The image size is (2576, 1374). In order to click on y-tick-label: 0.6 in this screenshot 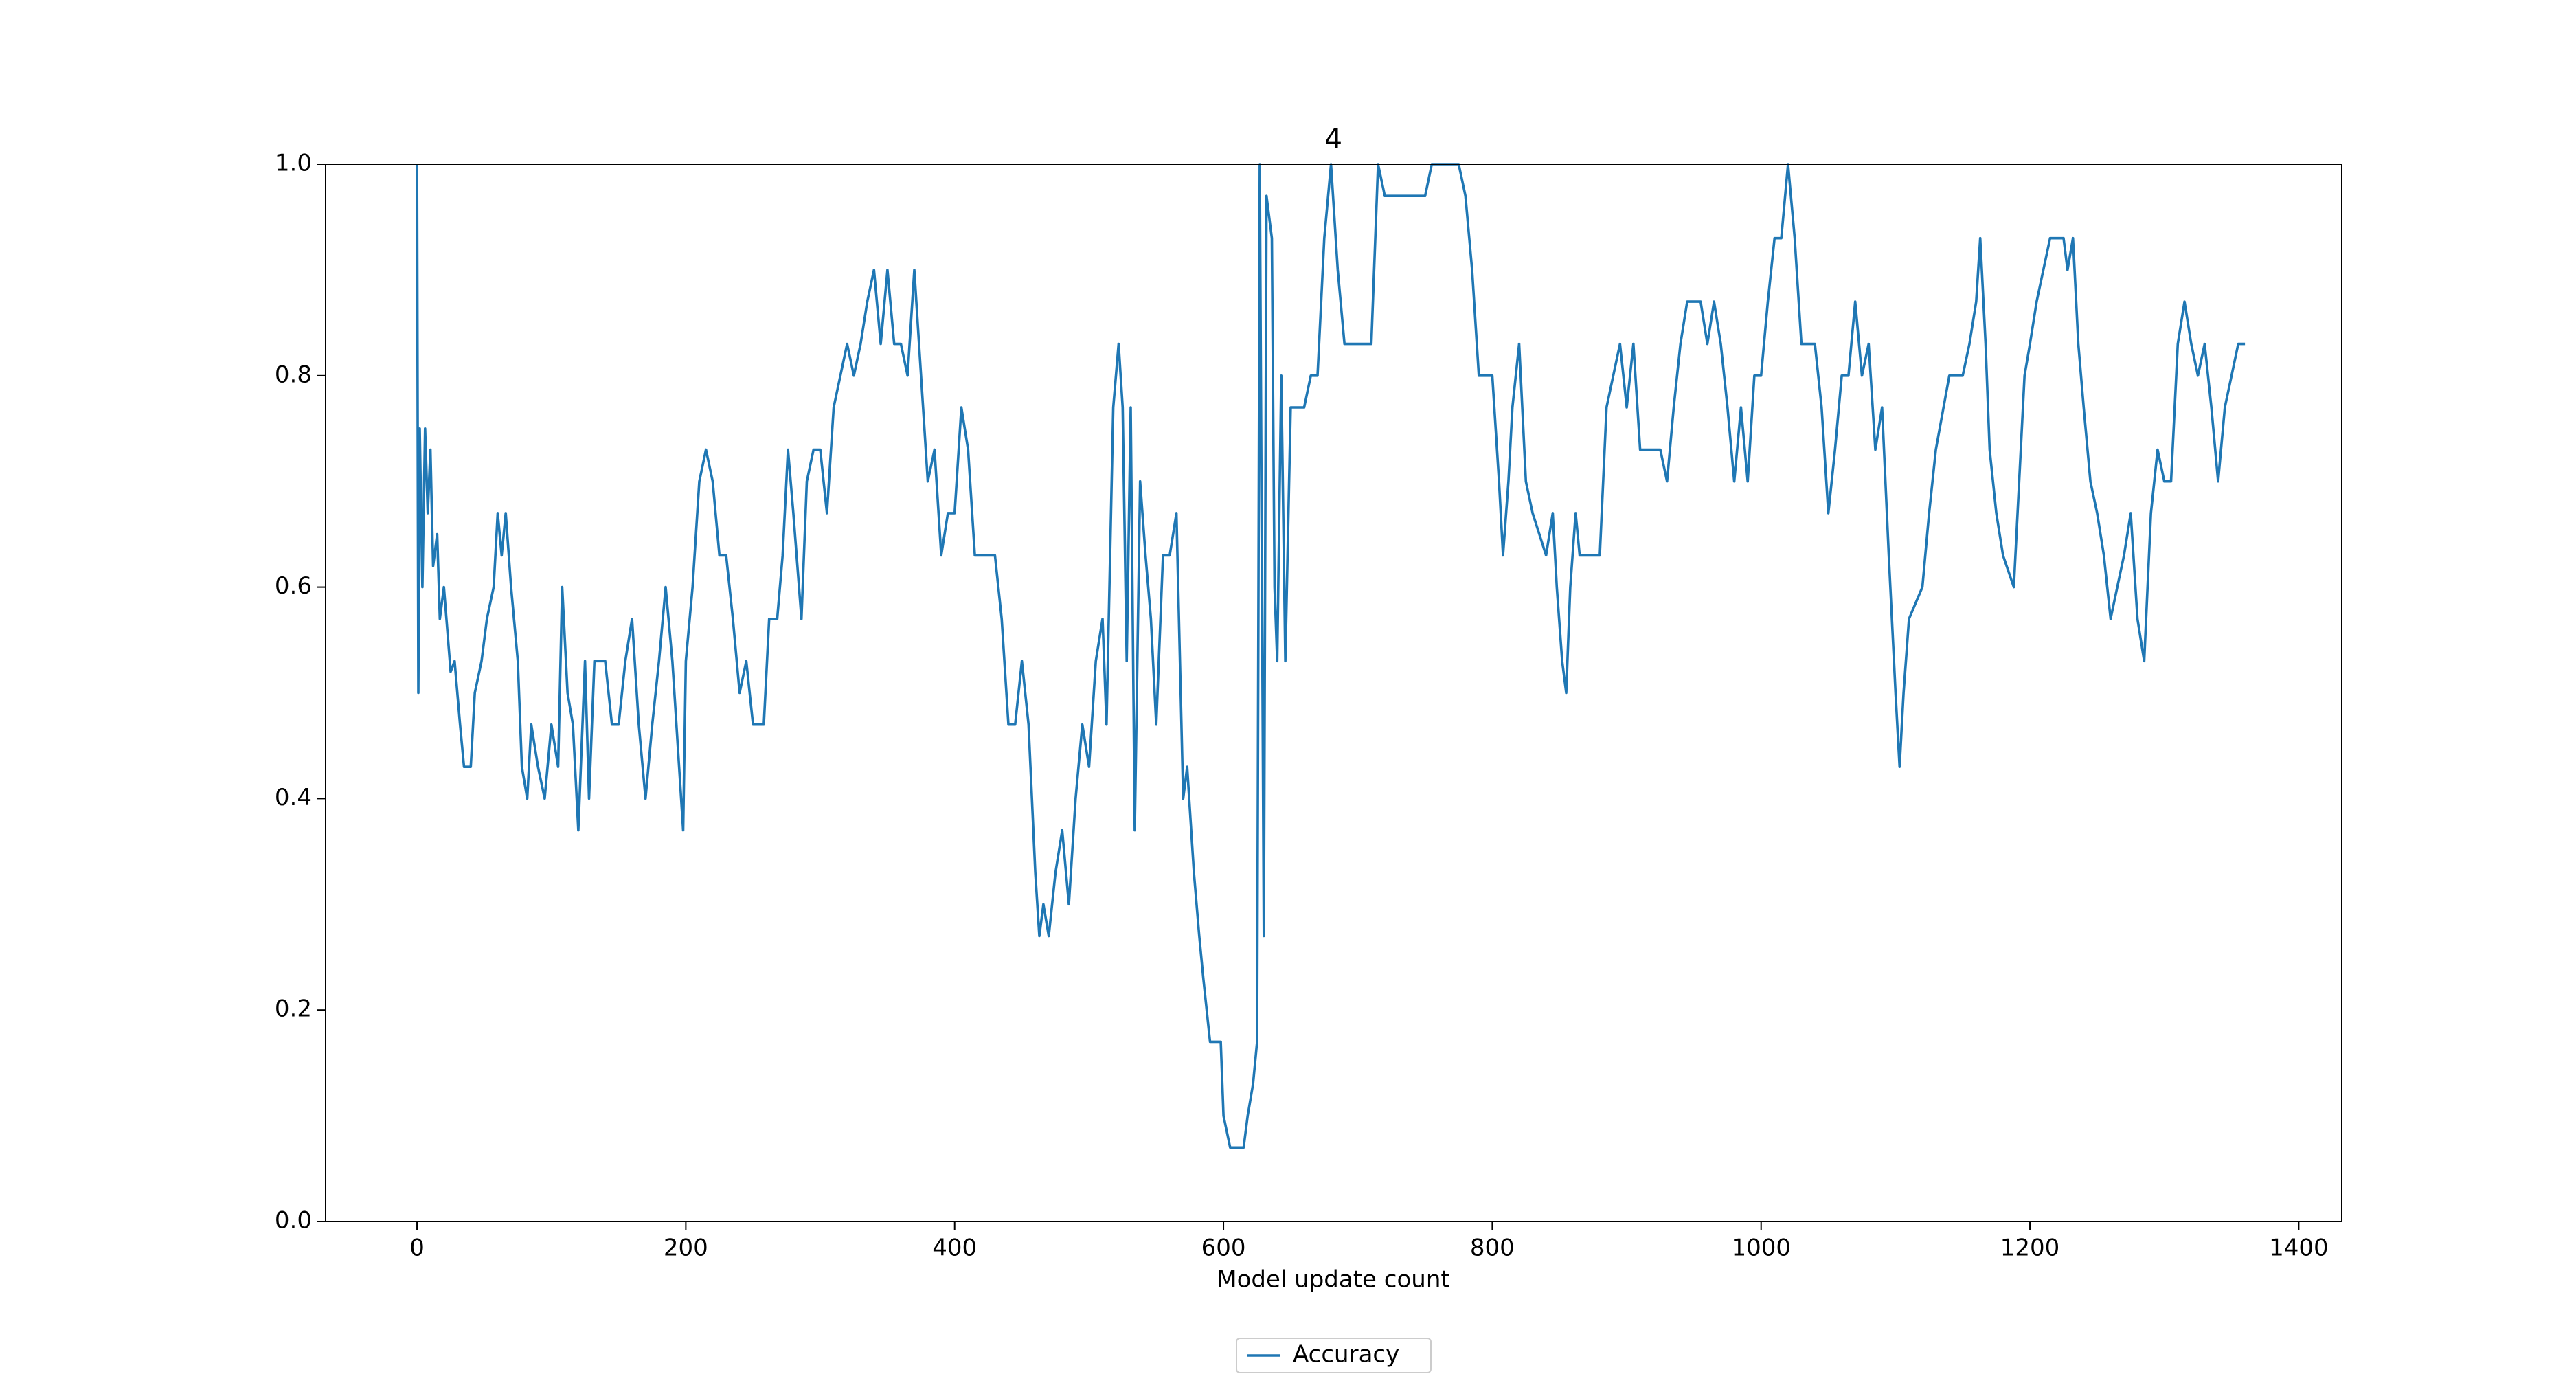, I will do `click(293, 586)`.